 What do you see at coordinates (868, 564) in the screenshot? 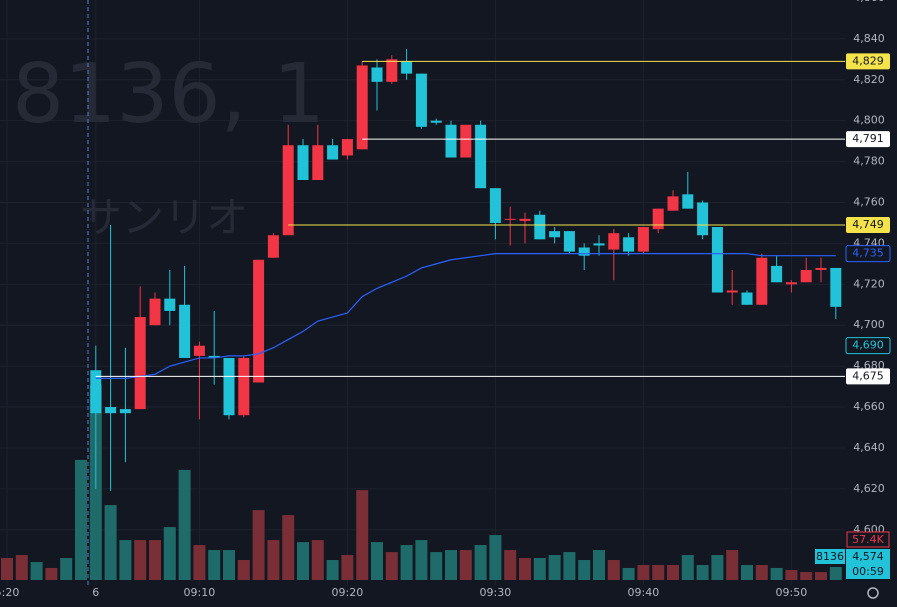
I see `price-badge` at bounding box center [868, 564].